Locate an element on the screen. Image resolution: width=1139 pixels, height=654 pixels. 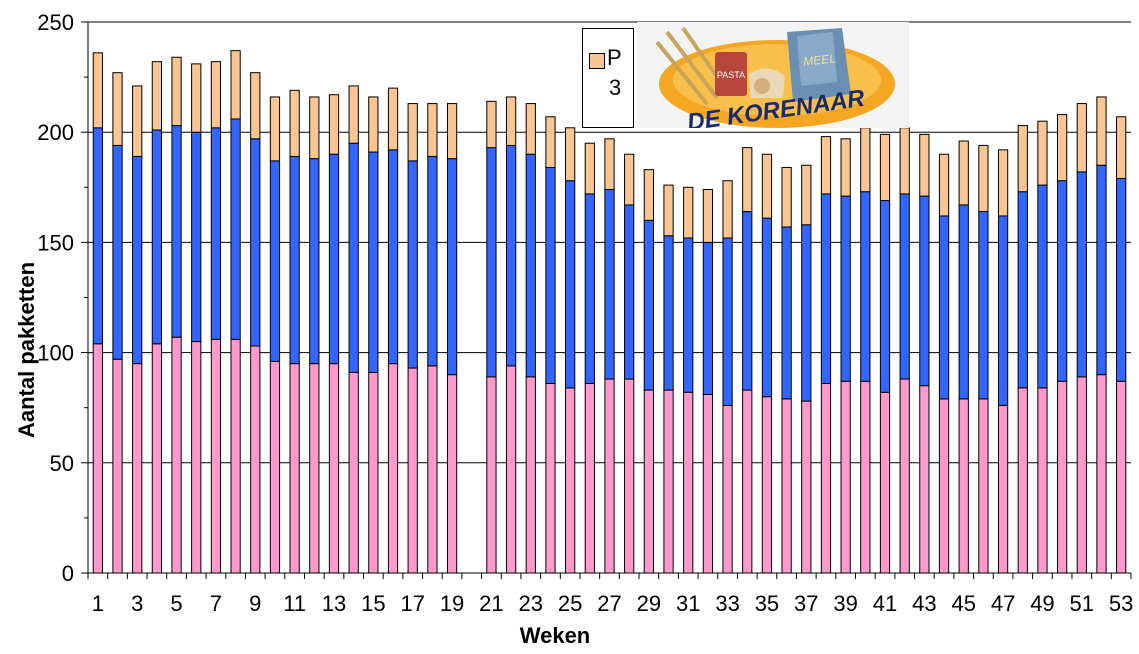
y-tick-label: 200 is located at coordinates (55, 132).